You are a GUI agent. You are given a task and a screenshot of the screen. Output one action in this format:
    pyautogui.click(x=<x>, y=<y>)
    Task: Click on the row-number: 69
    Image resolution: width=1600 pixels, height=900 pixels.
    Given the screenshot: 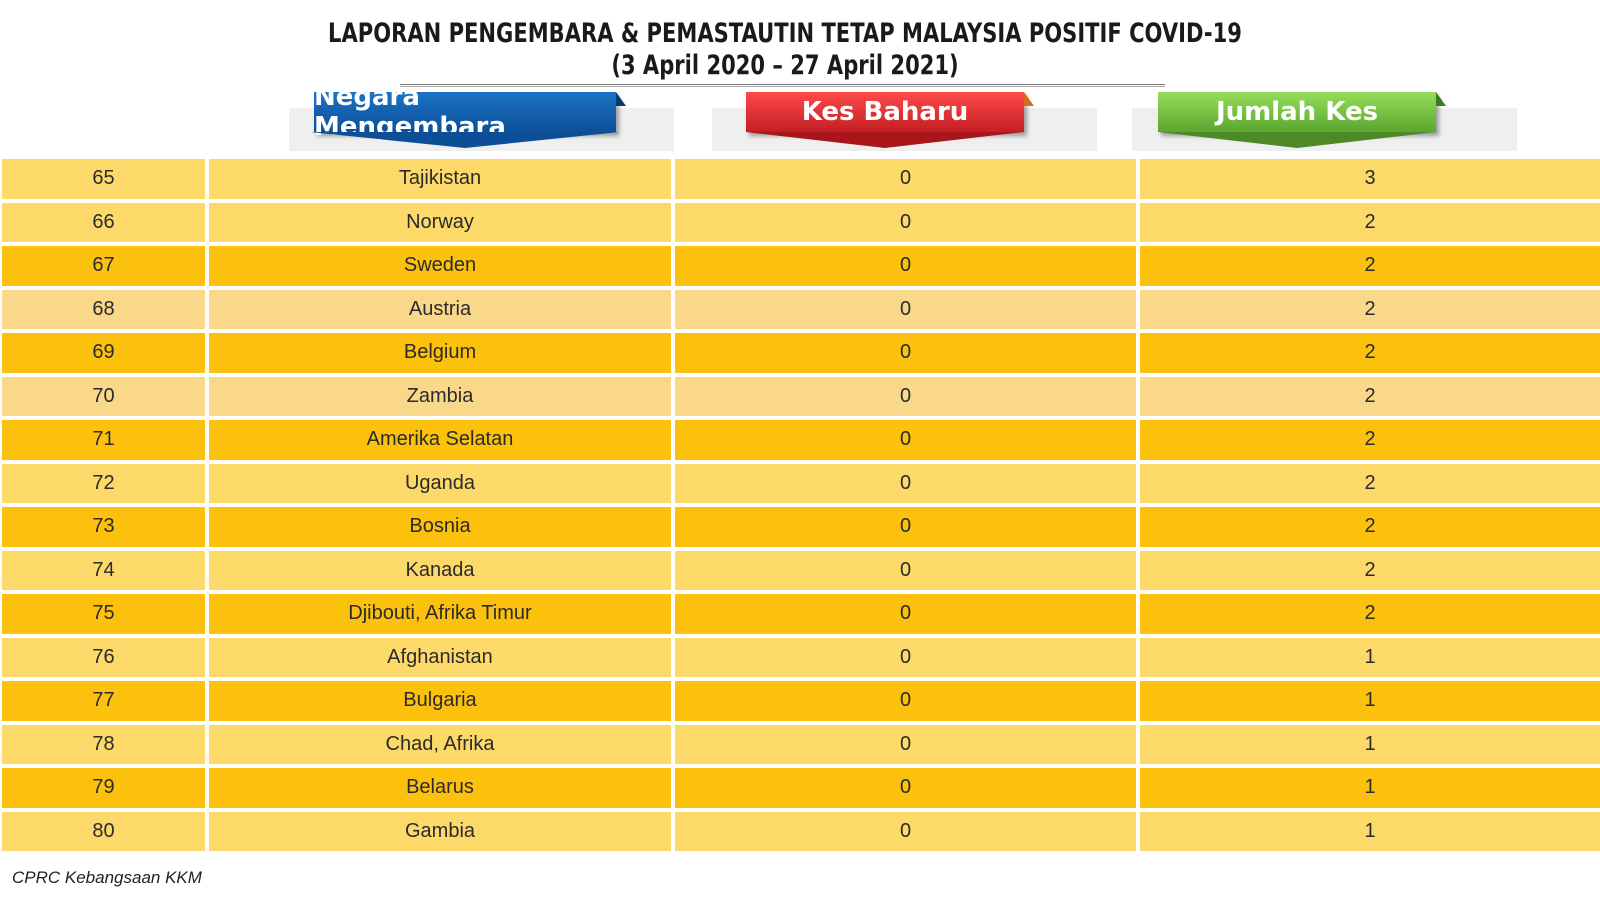 What is the action you would take?
    pyautogui.click(x=103, y=353)
    